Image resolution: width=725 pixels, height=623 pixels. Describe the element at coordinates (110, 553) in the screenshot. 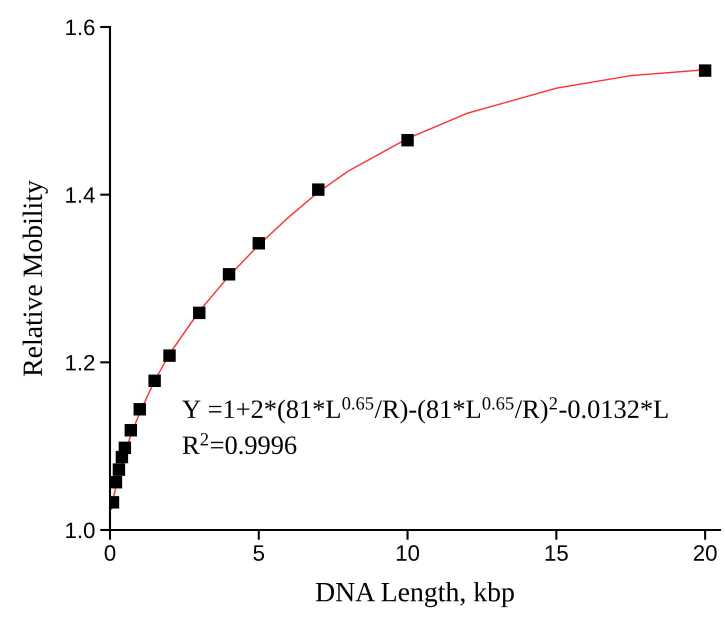

I see `x-tick-label: 0` at that location.